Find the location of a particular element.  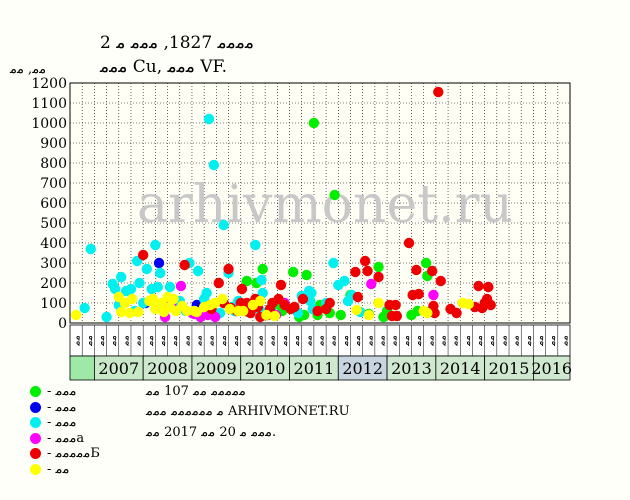

legend-item: - ﻣﻣﻣa is located at coordinates (65, 439).